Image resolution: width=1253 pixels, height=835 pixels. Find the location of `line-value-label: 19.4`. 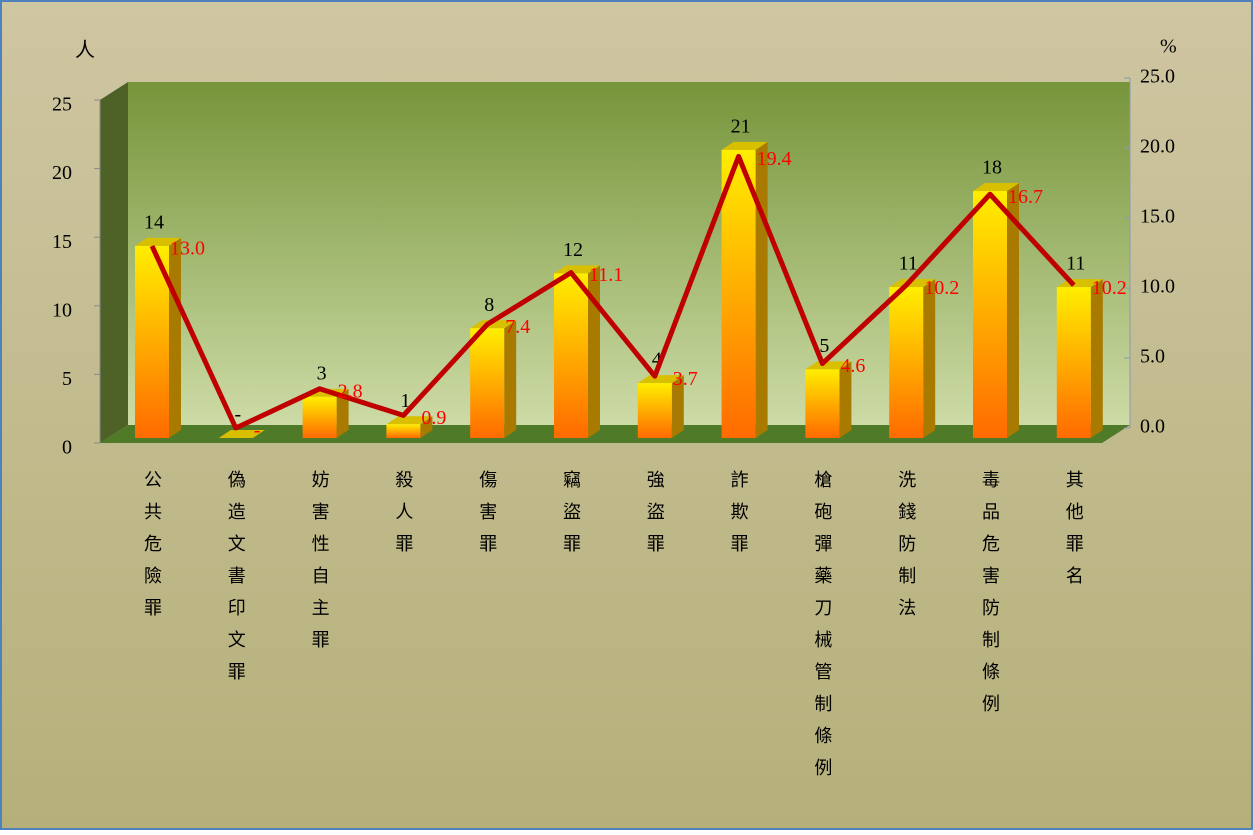

line-value-label: 19.4 is located at coordinates (774, 159).